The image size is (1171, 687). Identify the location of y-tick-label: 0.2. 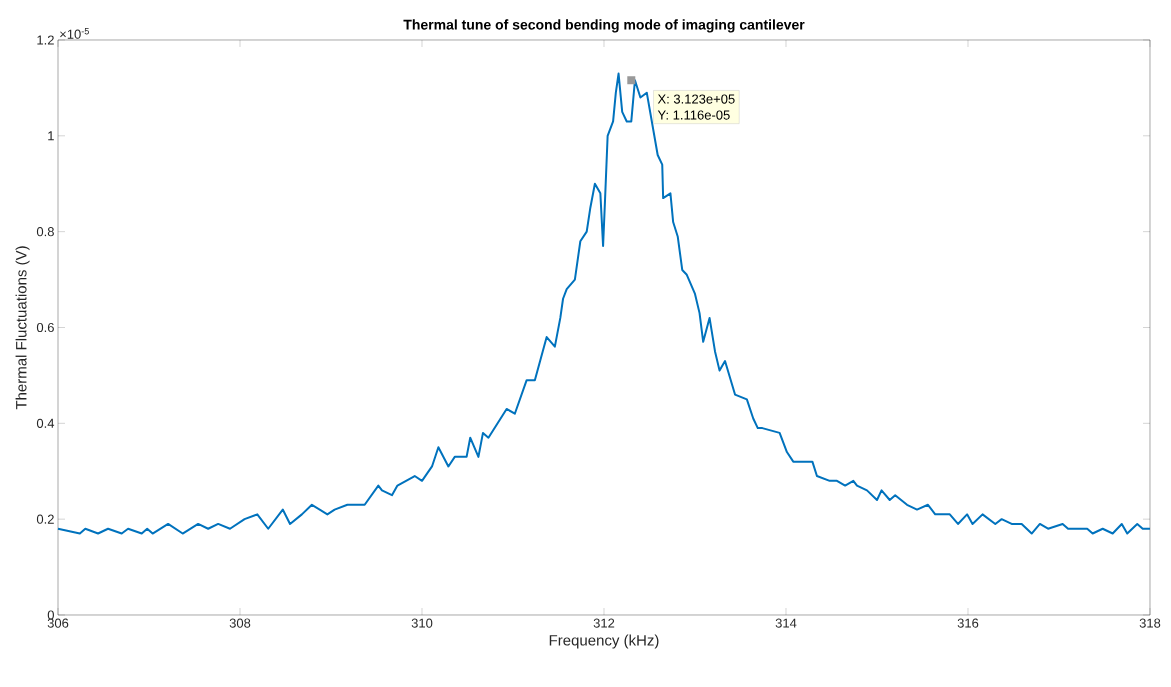
(45, 519).